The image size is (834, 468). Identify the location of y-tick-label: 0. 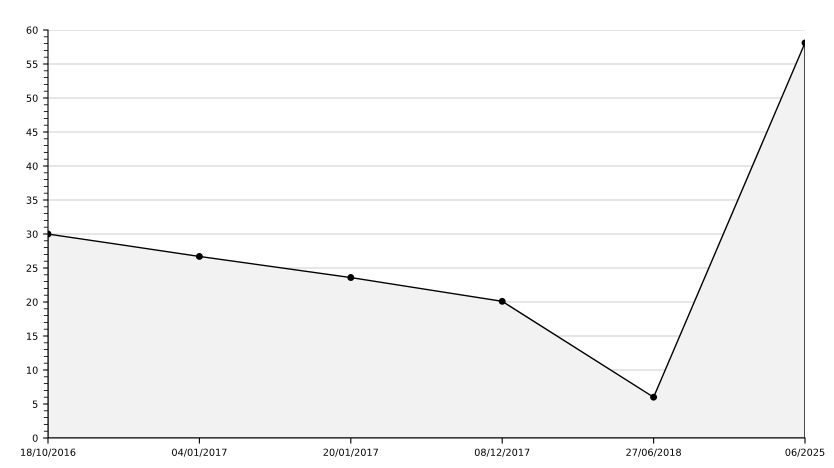
(35, 438).